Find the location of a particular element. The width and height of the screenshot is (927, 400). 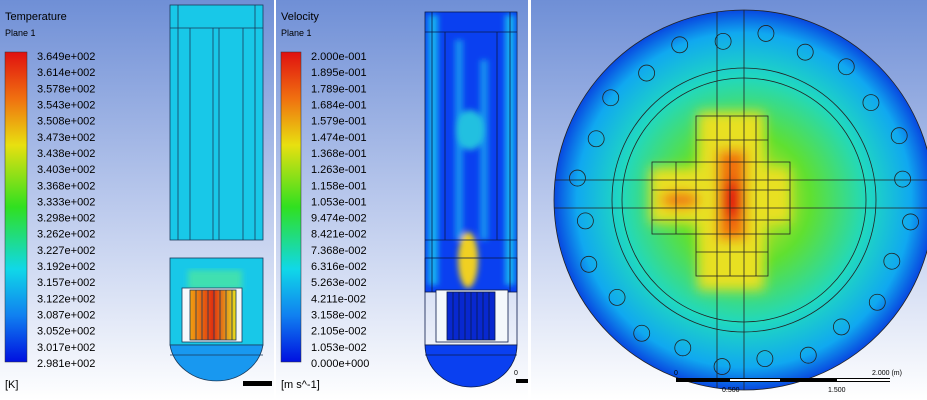

legend-label: 1.263e-001 is located at coordinates (339, 170).